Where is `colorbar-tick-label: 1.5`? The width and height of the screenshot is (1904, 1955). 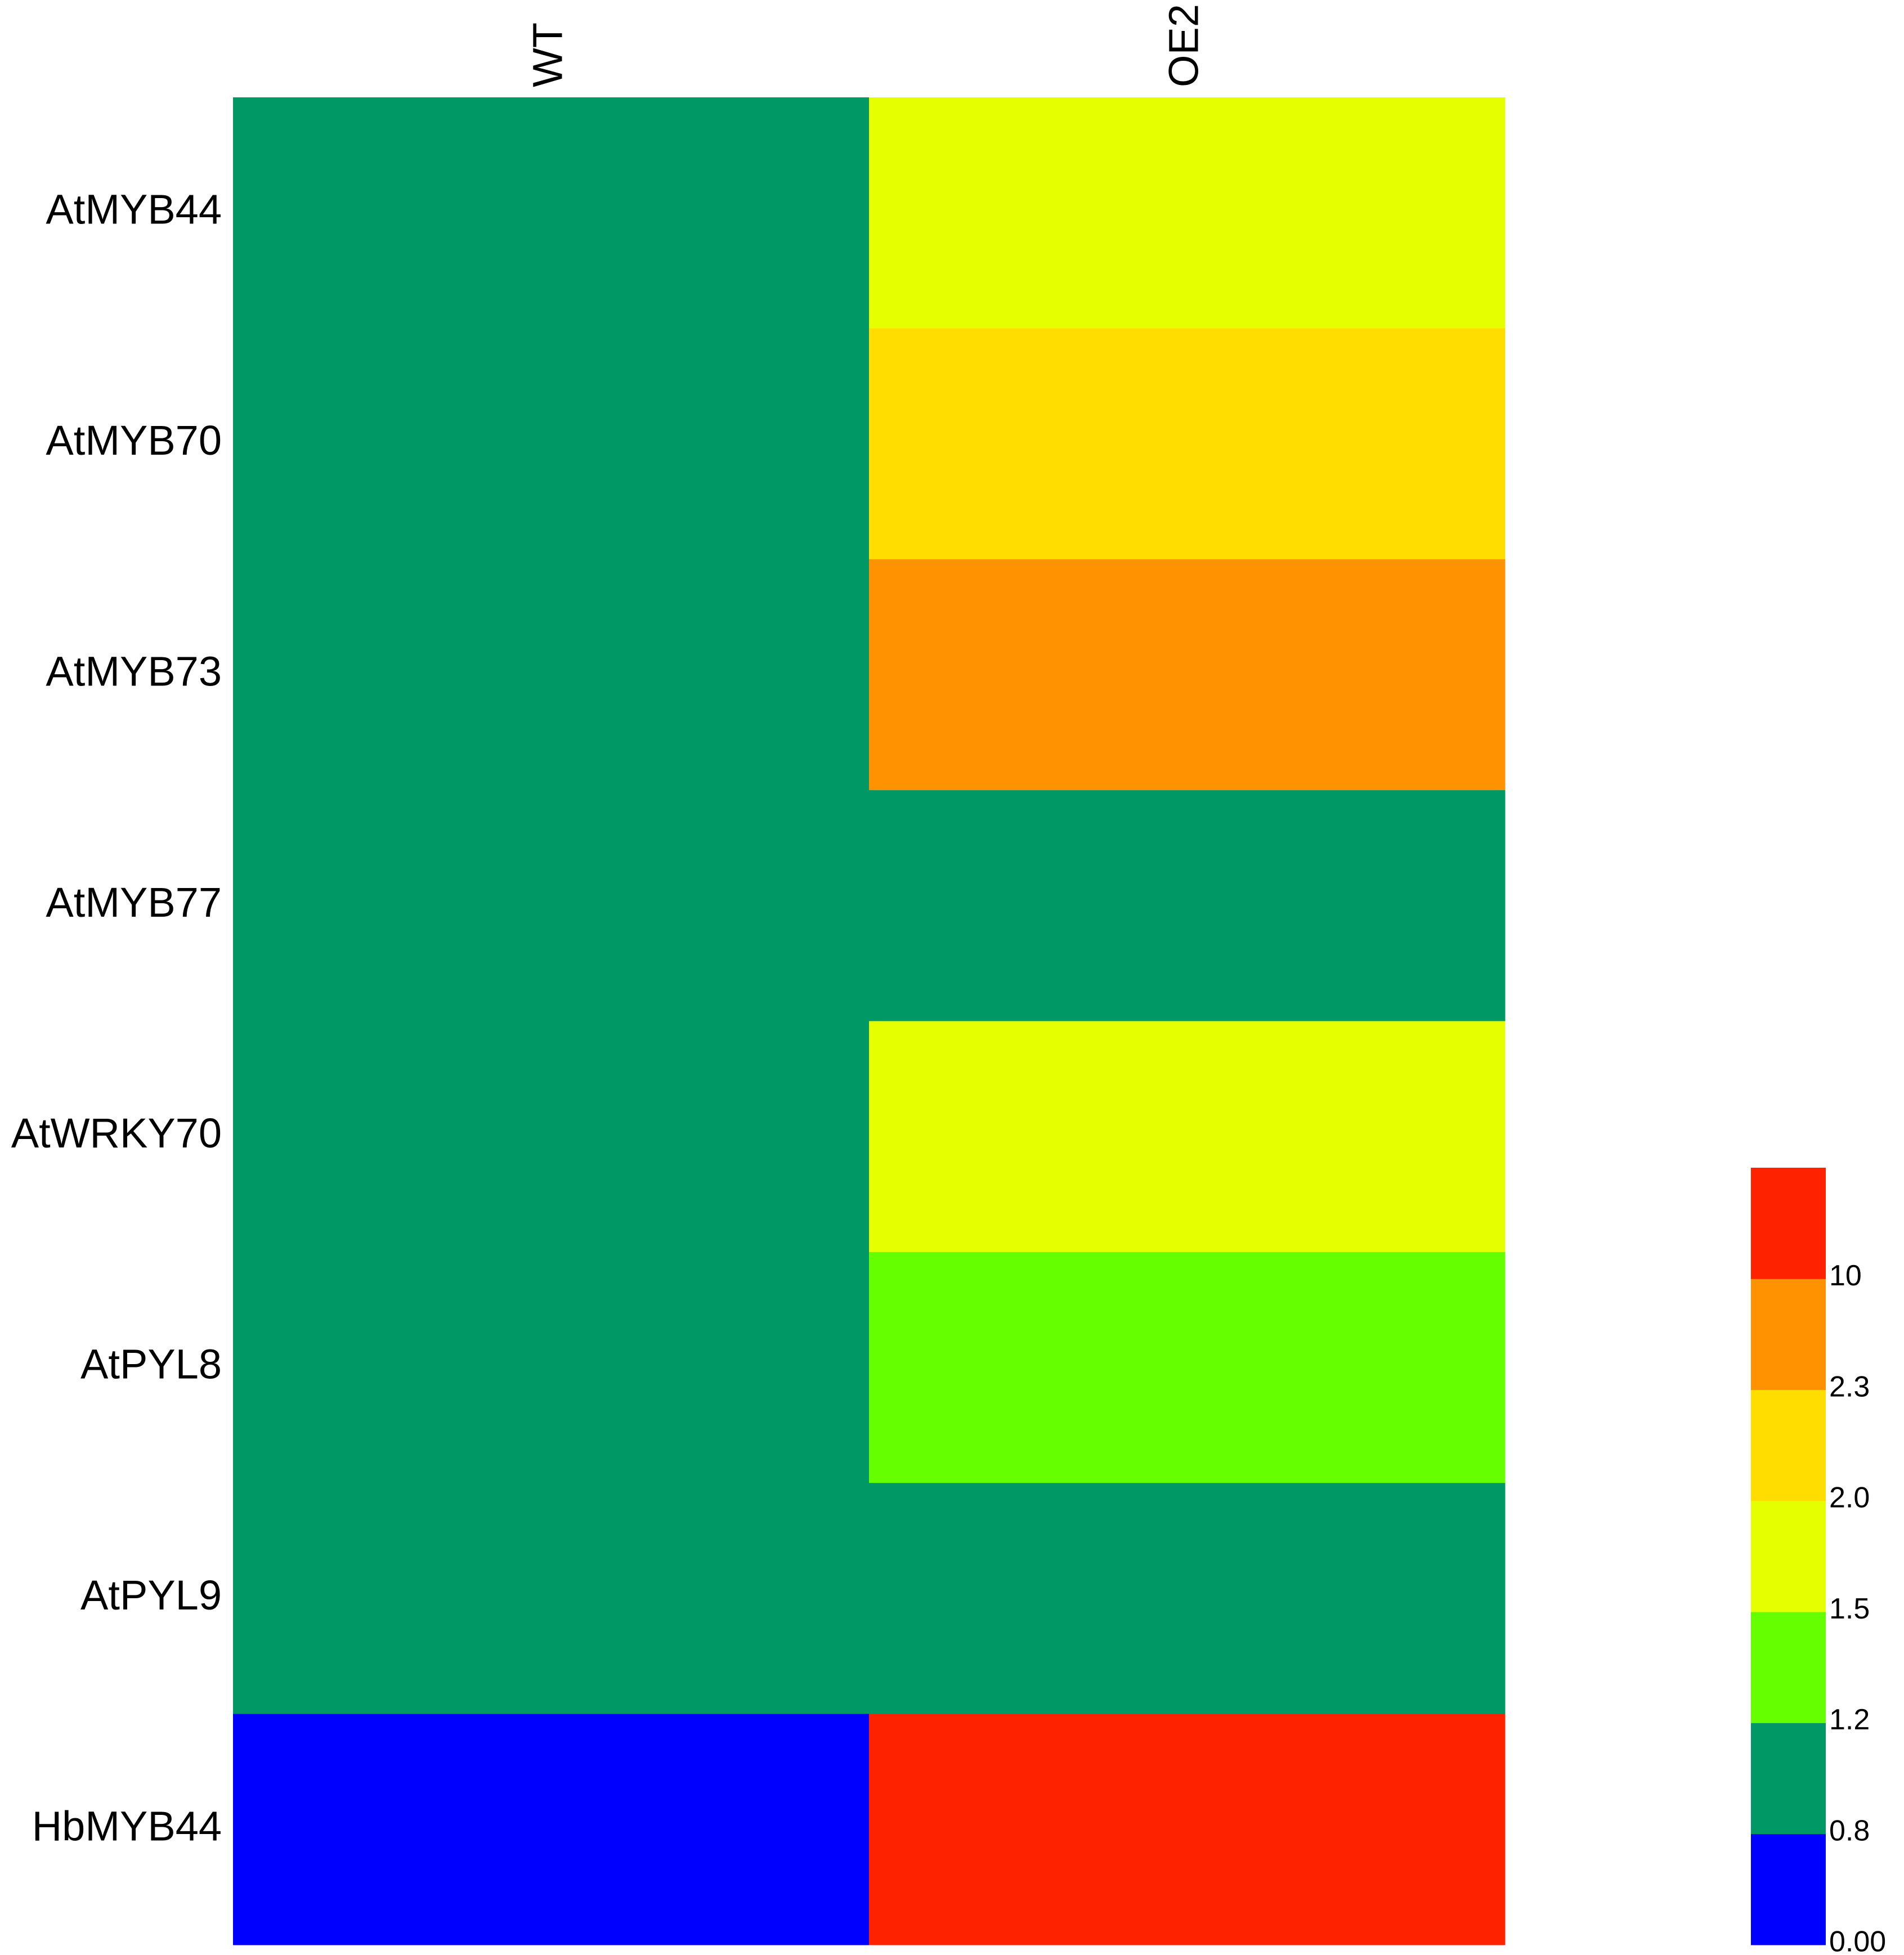
colorbar-tick-label: 1.5 is located at coordinates (1849, 1609).